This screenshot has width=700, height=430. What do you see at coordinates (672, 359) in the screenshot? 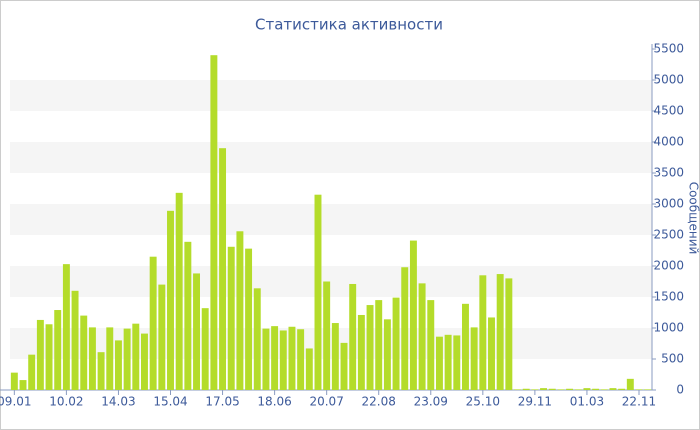
I see `y-tick-label: 500` at bounding box center [672, 359].